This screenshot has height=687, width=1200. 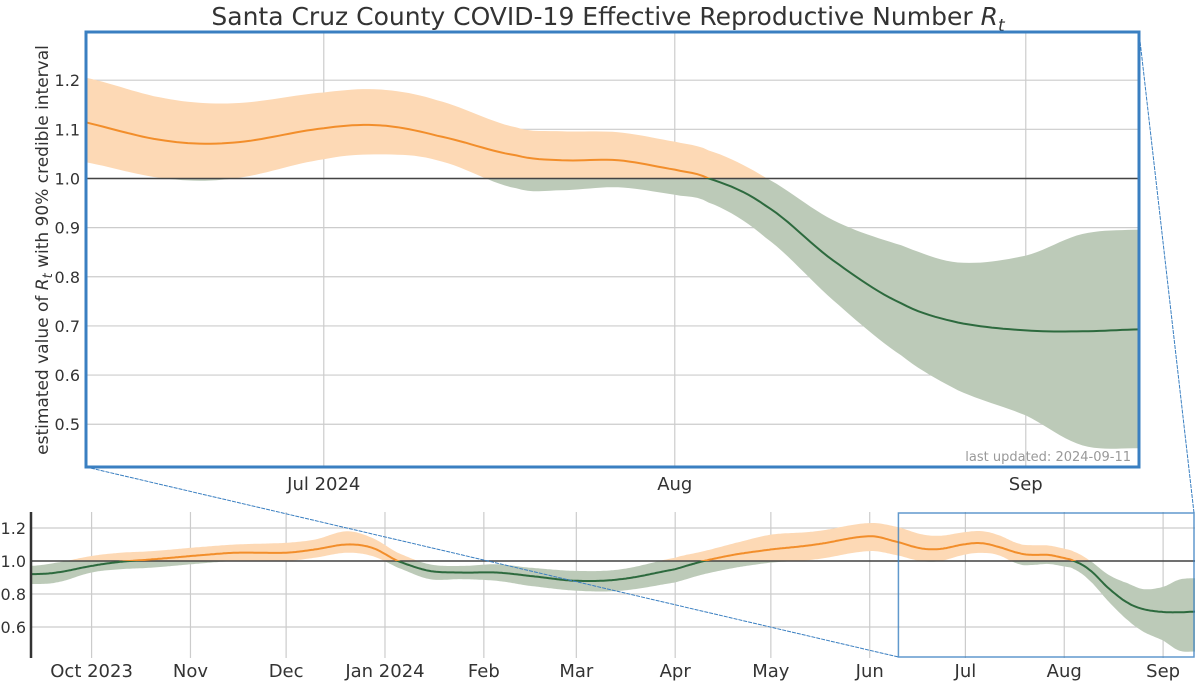 What do you see at coordinates (384, 671) in the screenshot?
I see `overview-x-tick-label: Jan 2024` at bounding box center [384, 671].